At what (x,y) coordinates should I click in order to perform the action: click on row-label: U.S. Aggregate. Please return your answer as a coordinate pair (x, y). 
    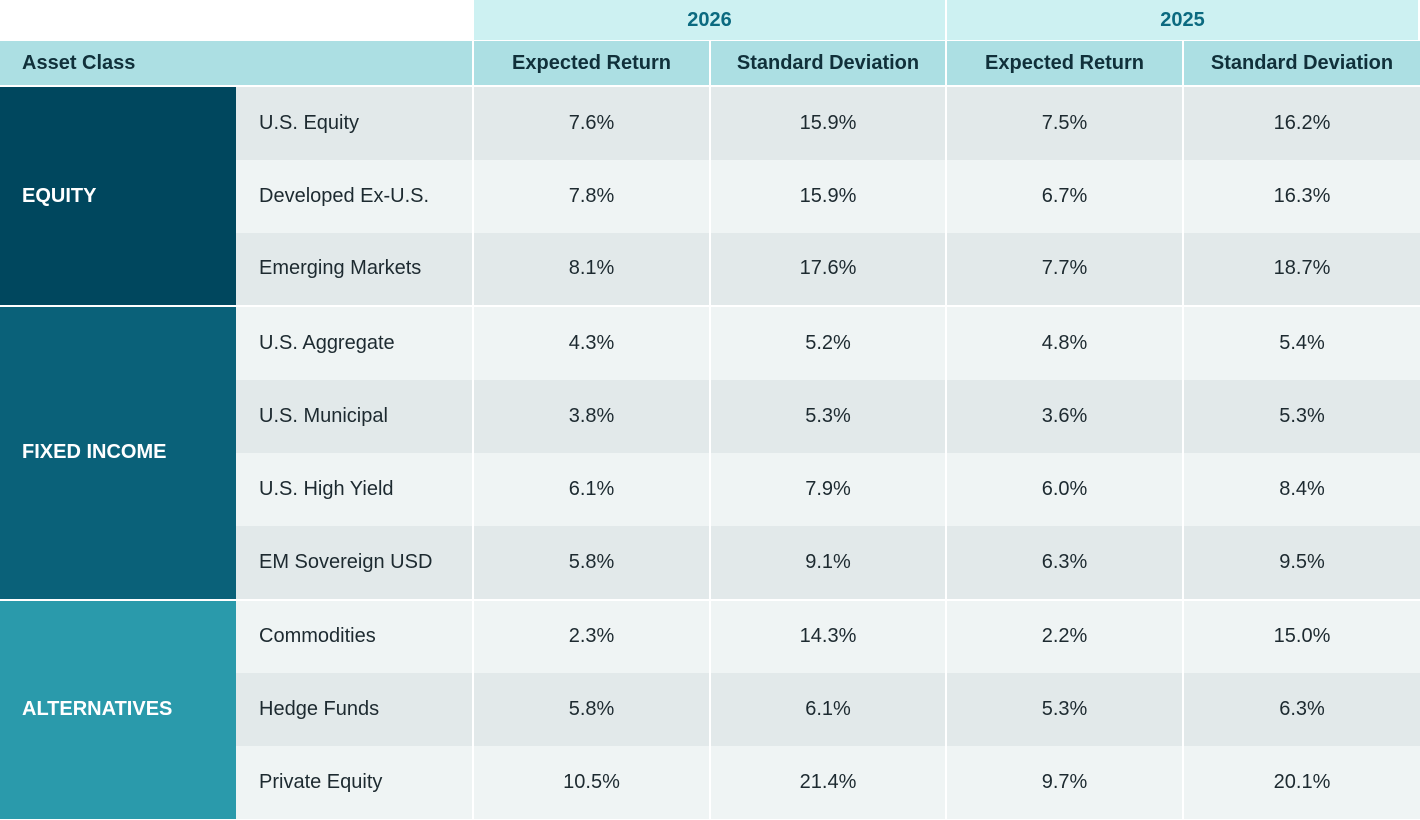
    Looking at the image, I should click on (354, 344).